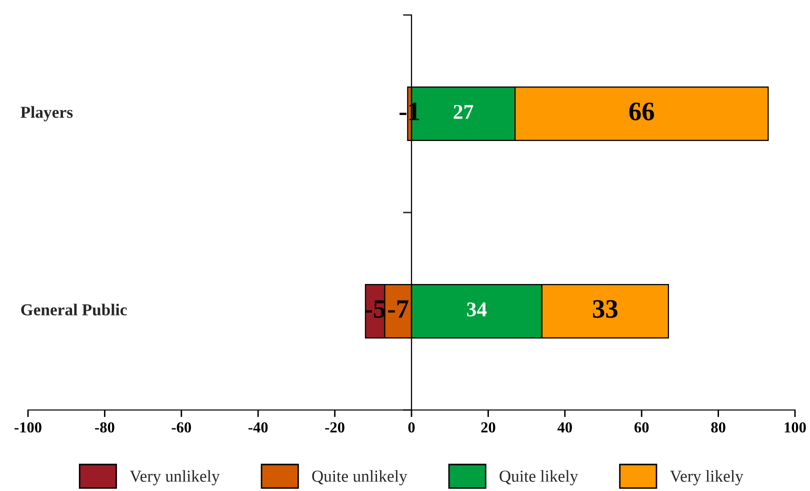  Describe the element at coordinates (28, 427) in the screenshot. I see `x-tick-label: -100` at that location.